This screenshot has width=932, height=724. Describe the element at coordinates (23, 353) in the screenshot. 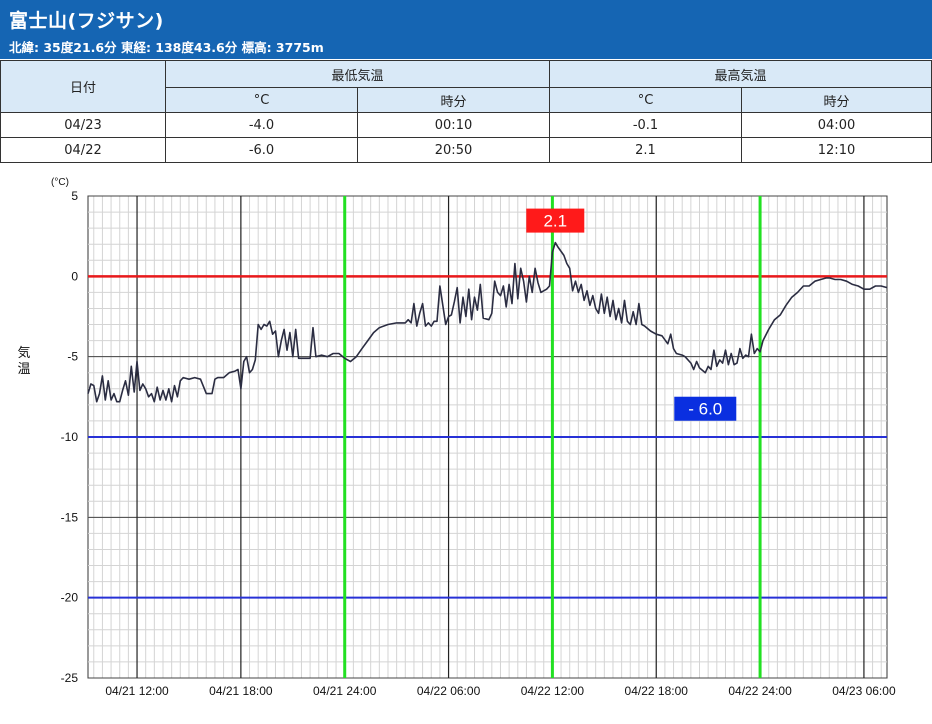

I see `y-axis-label: 気` at that location.